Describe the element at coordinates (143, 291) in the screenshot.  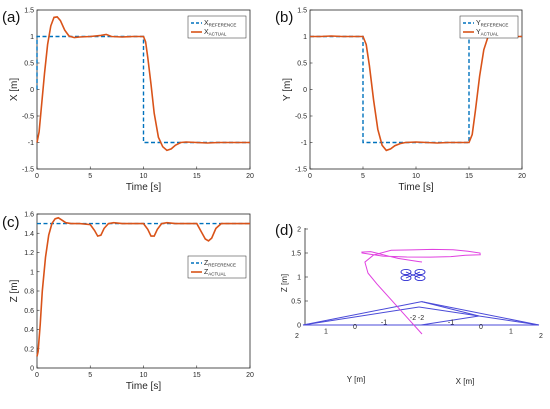
I see `plot-frame` at that location.